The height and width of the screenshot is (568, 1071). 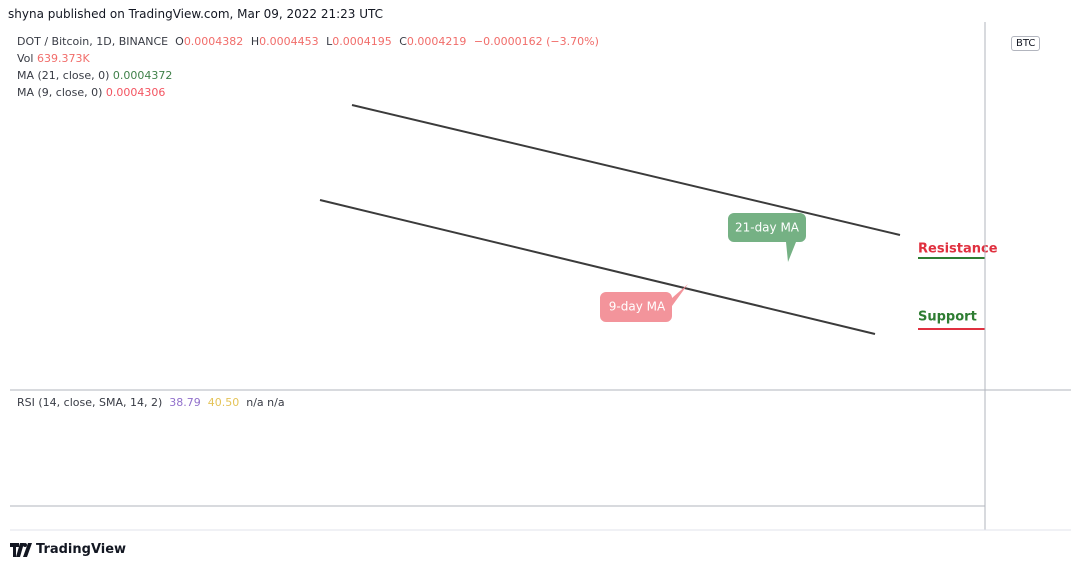 I want to click on ma9-note: 9-day MA, so click(x=637, y=307).